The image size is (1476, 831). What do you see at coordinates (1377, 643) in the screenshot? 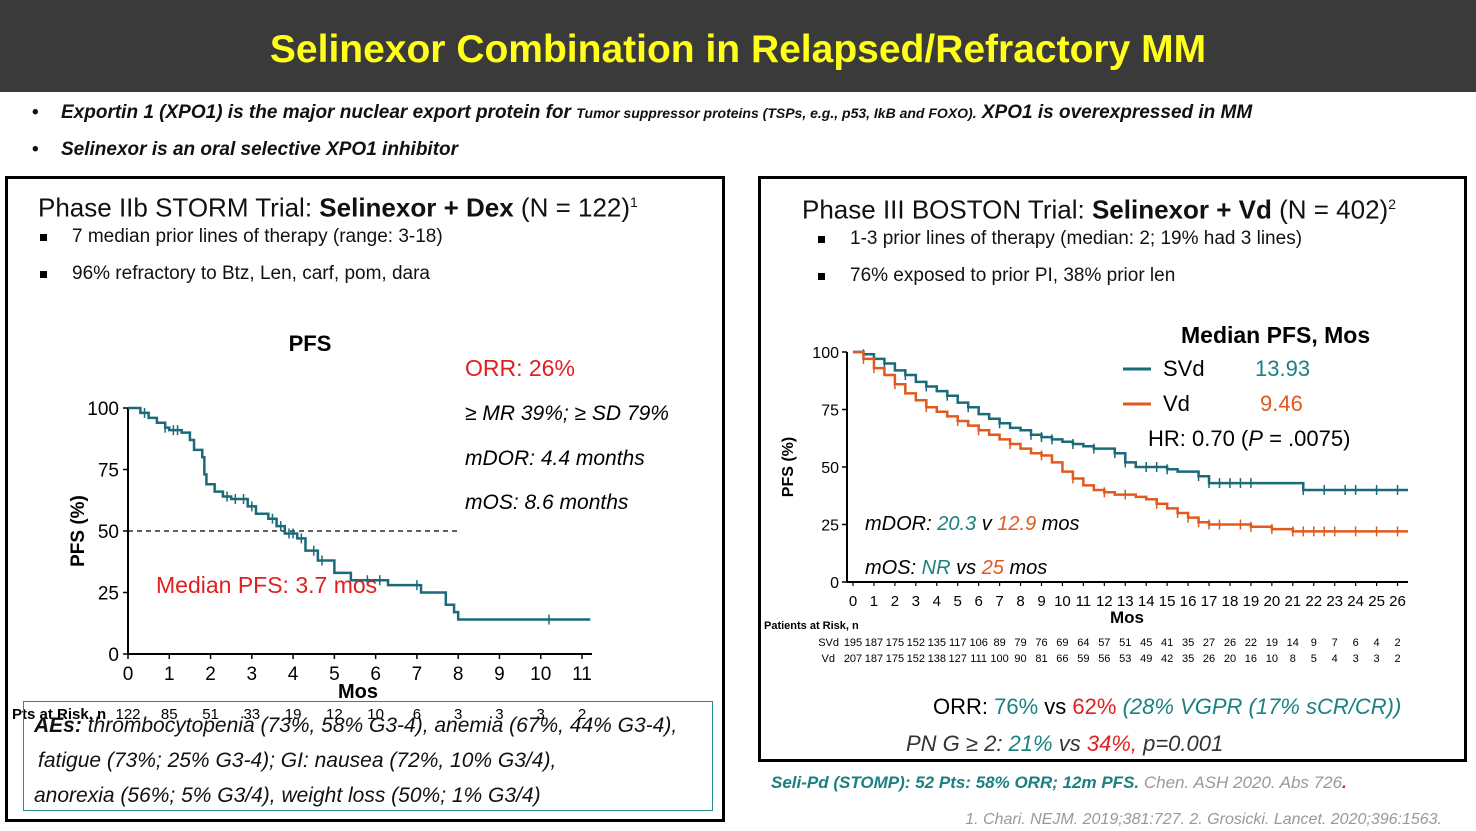
I see `boston-risk-svd-value: 4` at bounding box center [1377, 643].